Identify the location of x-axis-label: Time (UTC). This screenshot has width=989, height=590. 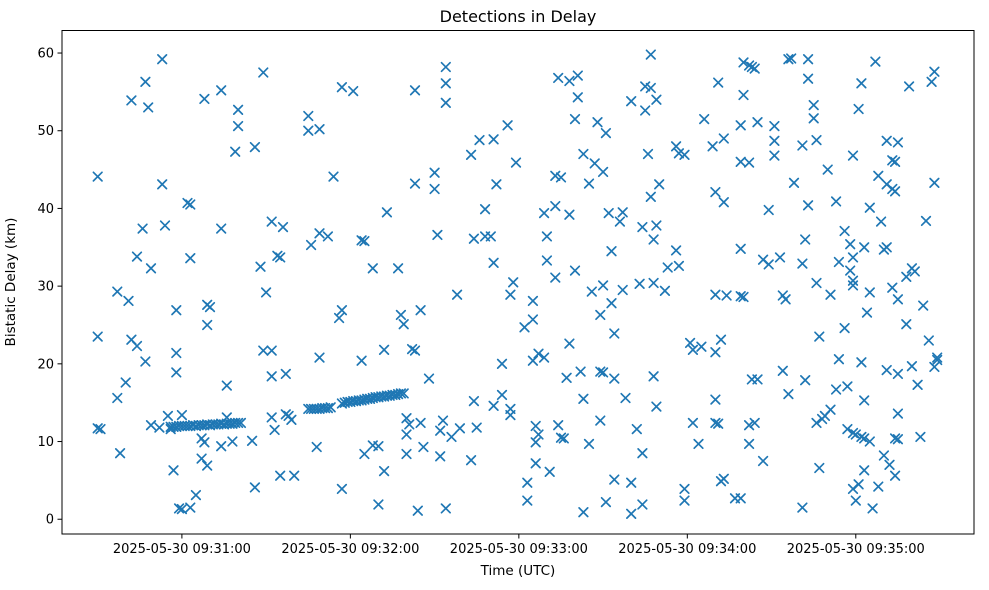
(518, 571).